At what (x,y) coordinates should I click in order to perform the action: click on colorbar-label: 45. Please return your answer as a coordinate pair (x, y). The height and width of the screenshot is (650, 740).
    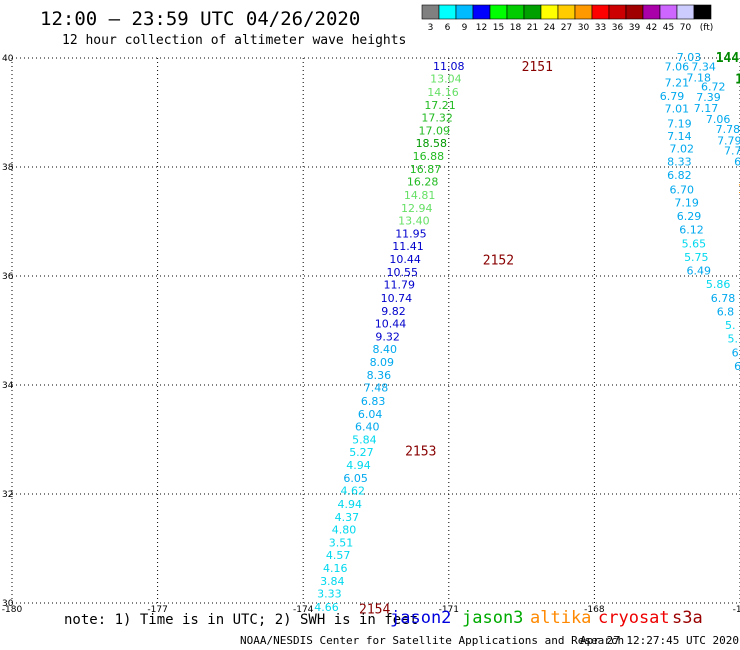
    Looking at the image, I should click on (668, 28).